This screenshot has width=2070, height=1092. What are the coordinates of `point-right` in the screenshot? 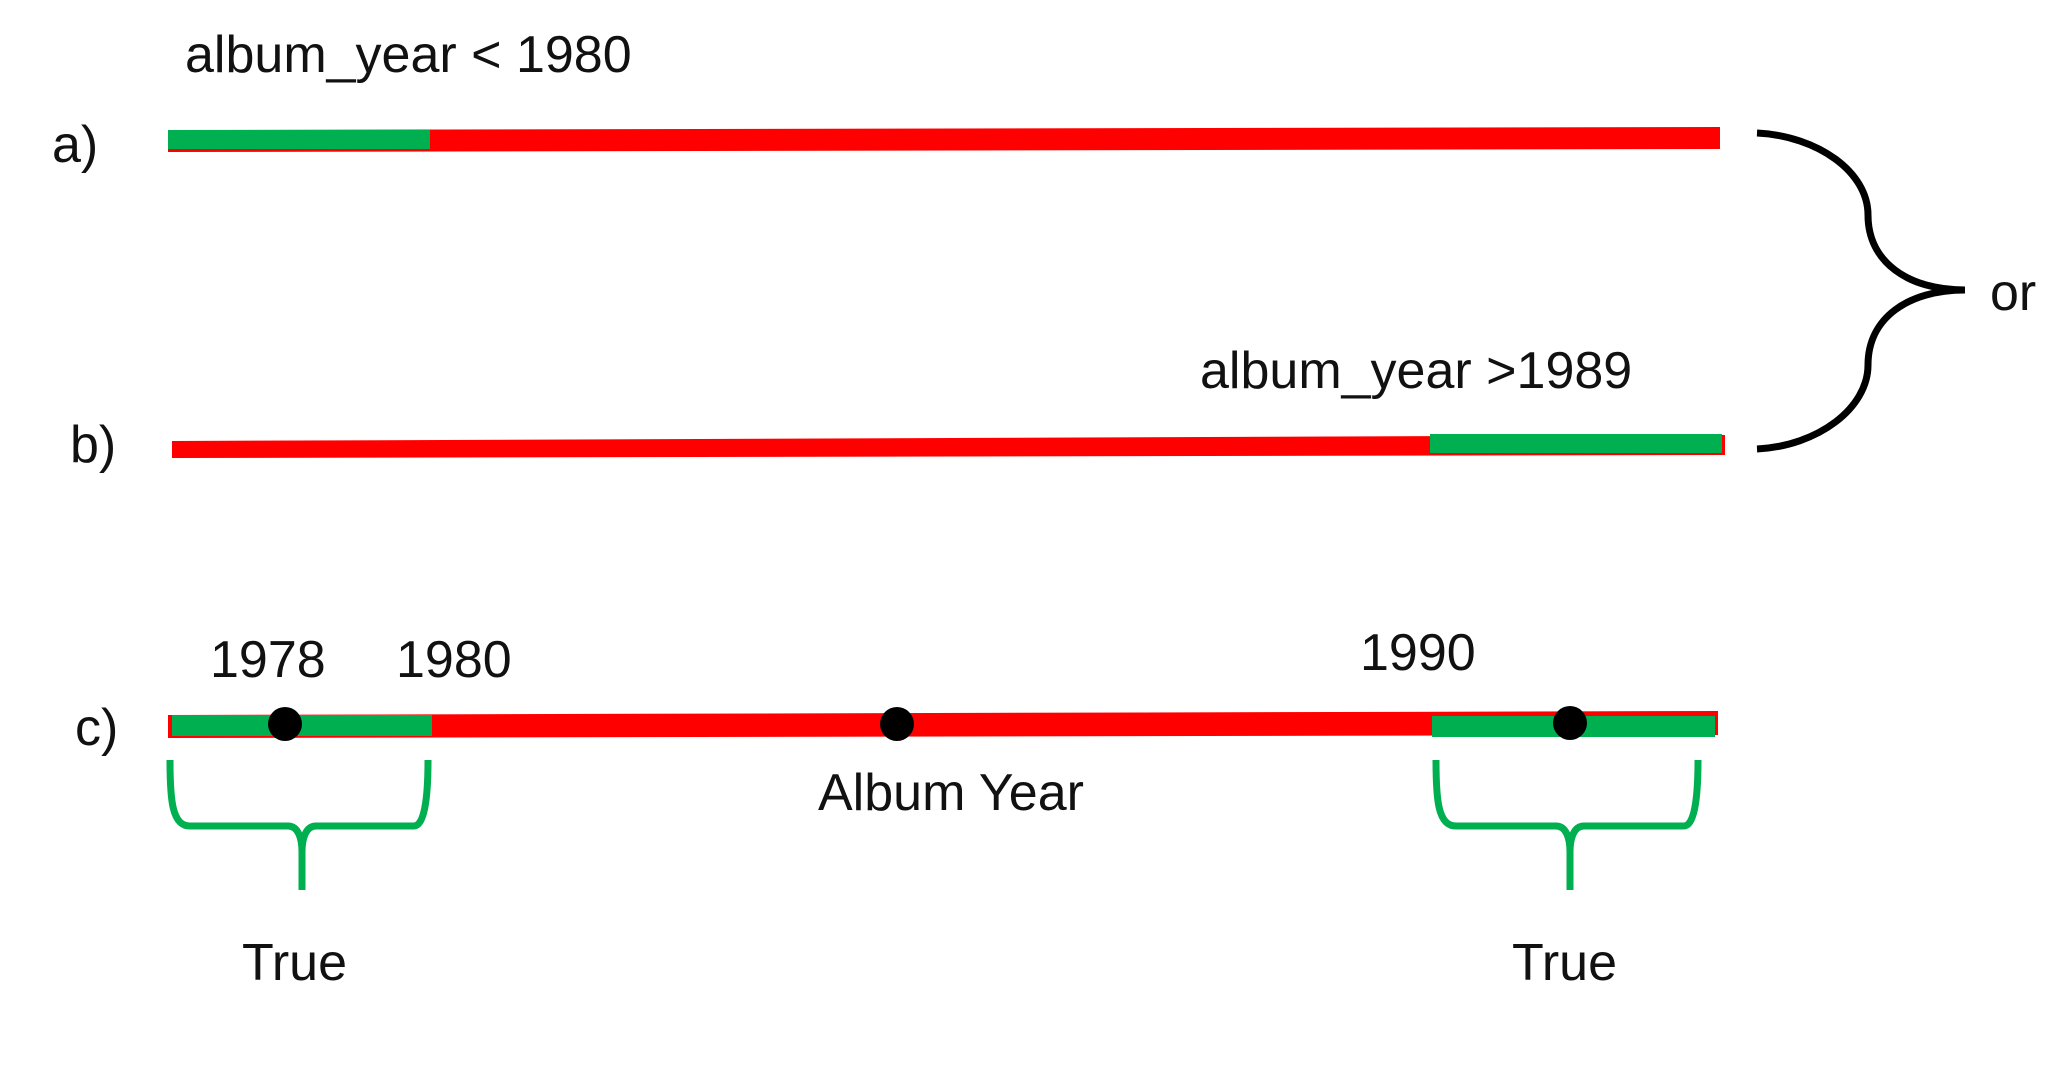 It's located at (1570, 723).